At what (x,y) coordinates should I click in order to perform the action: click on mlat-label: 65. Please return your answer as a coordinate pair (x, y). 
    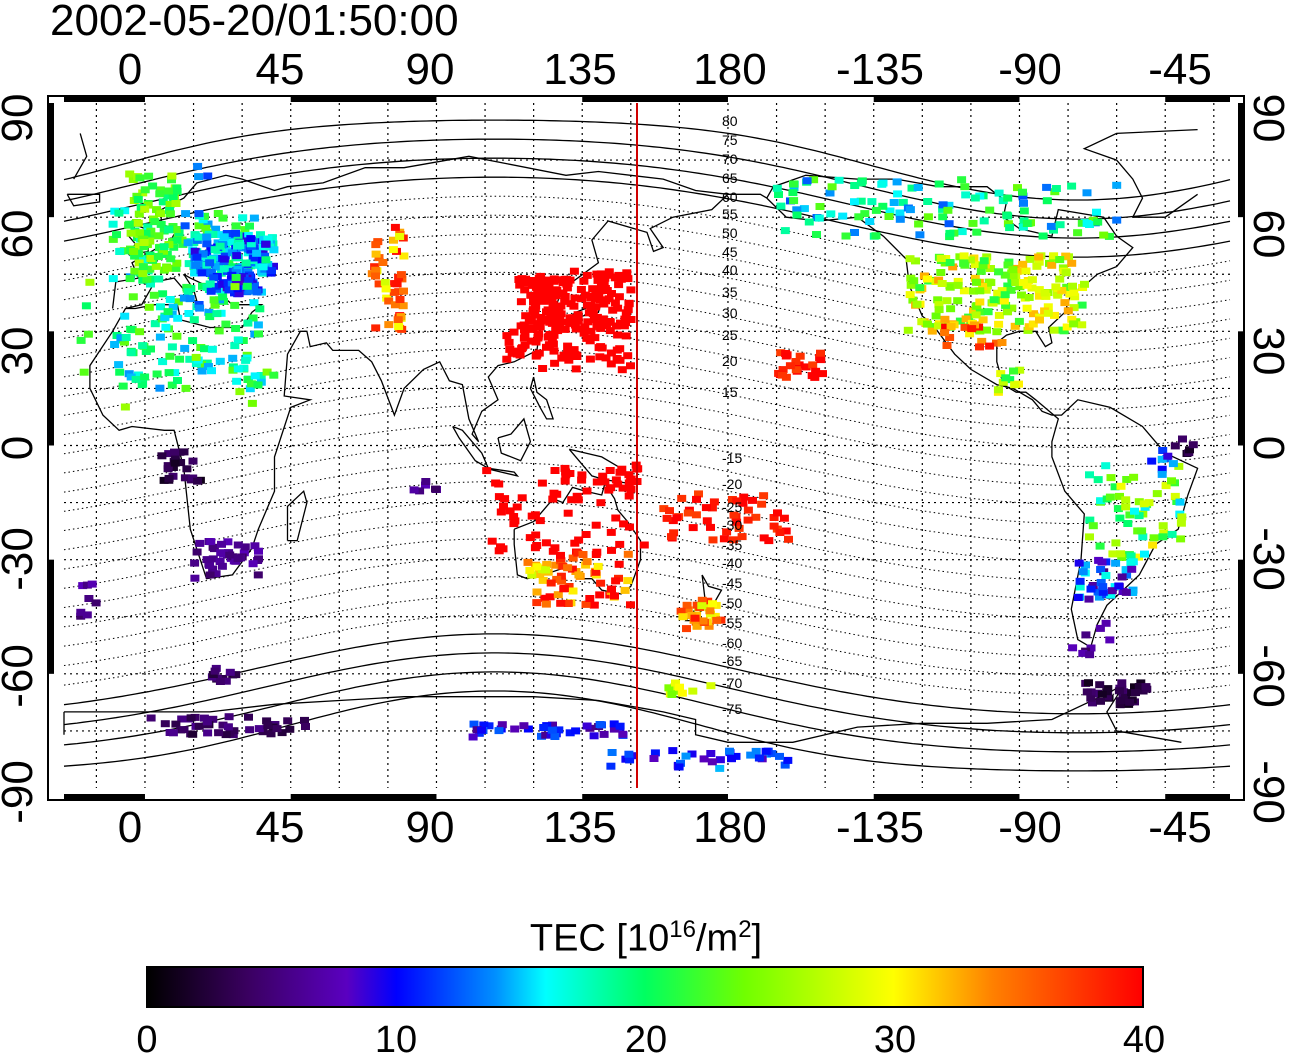
    Looking at the image, I should click on (730, 178).